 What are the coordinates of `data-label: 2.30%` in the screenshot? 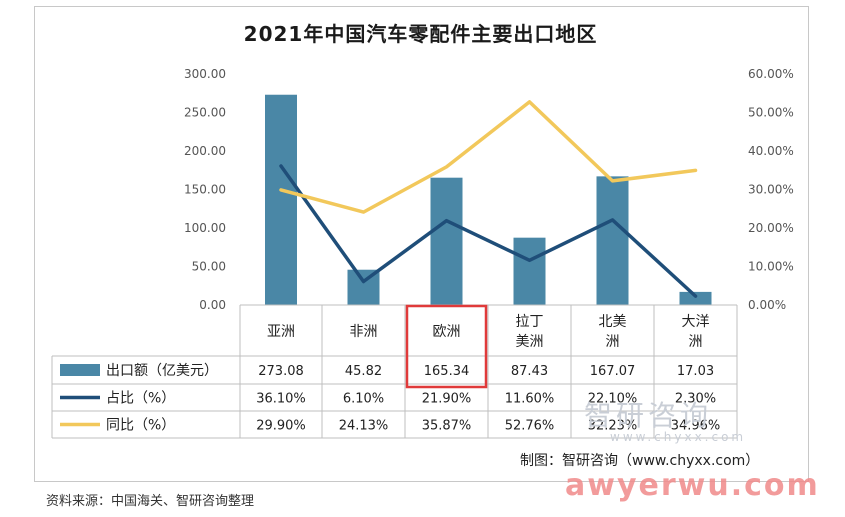 It's located at (695, 399).